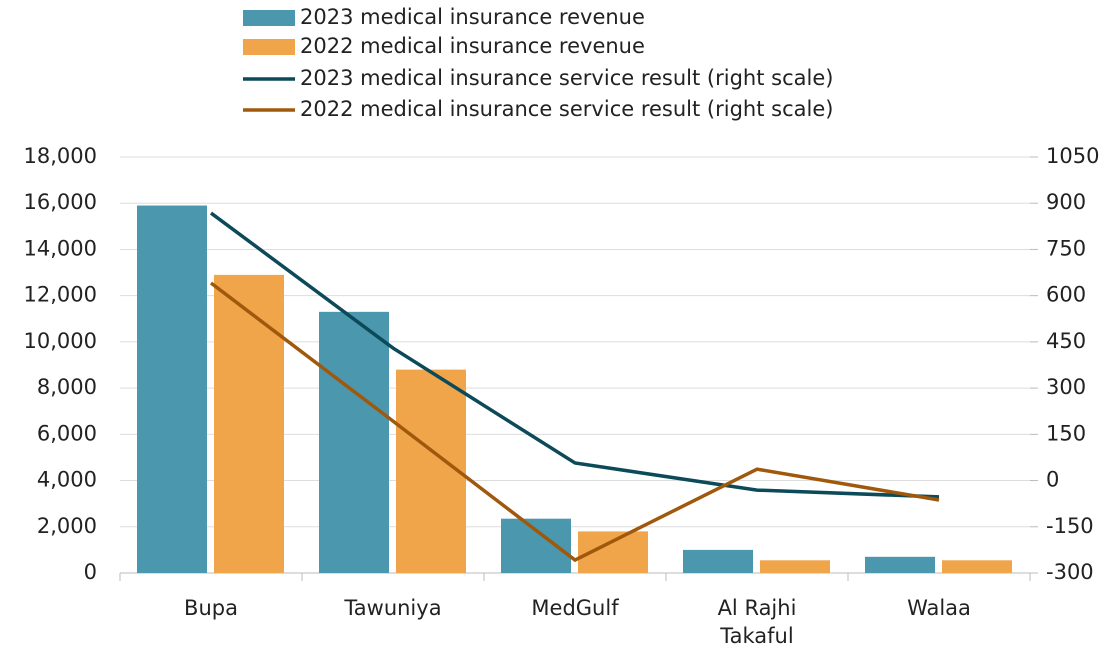 This screenshot has width=1109, height=650. What do you see at coordinates (211, 608) in the screenshot?
I see `x-tick-label: Bupa` at bounding box center [211, 608].